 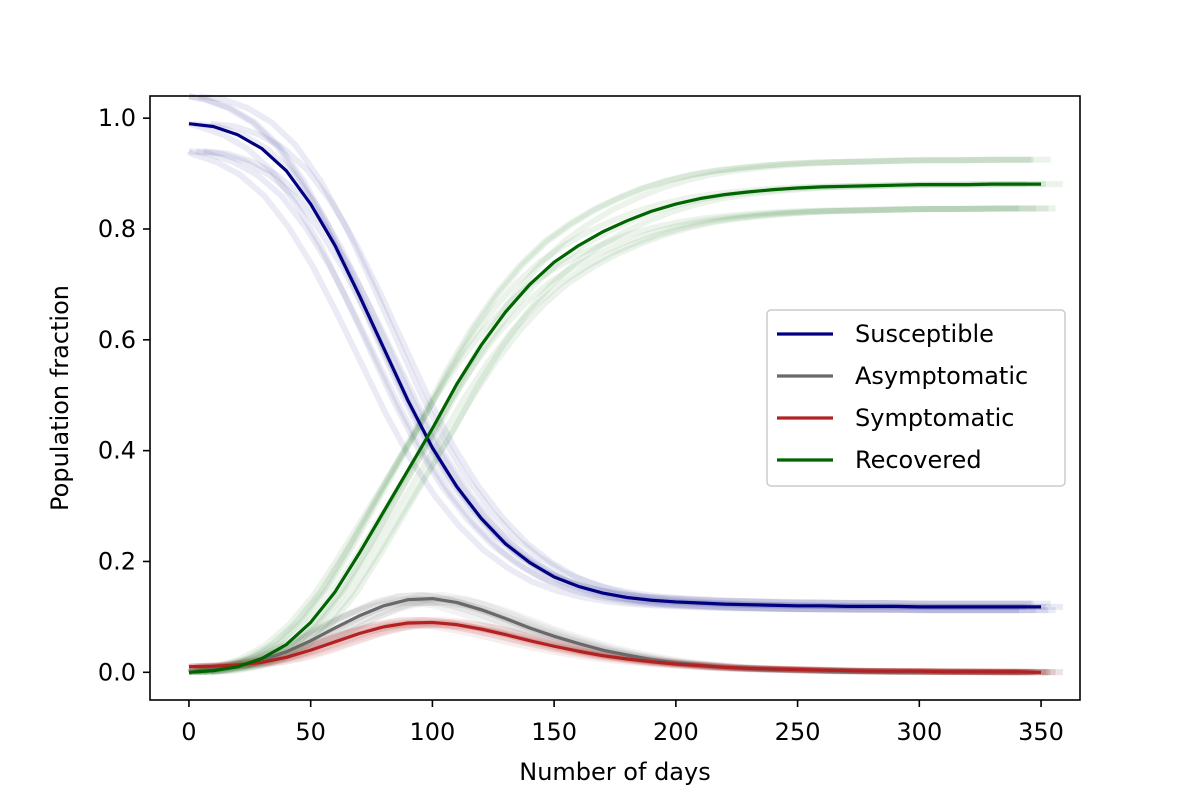 I want to click on x-tick-label: 300, so click(x=919, y=732).